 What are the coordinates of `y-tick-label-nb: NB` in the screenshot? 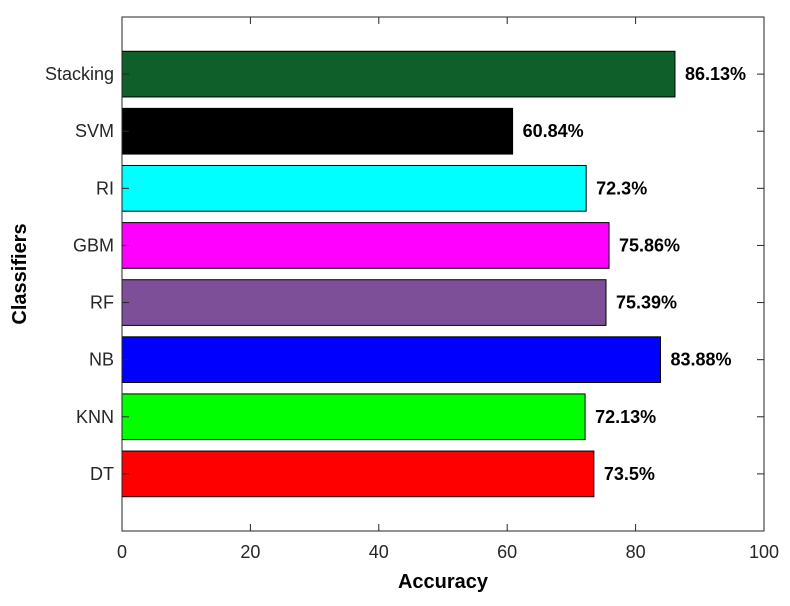 It's located at (101, 360).